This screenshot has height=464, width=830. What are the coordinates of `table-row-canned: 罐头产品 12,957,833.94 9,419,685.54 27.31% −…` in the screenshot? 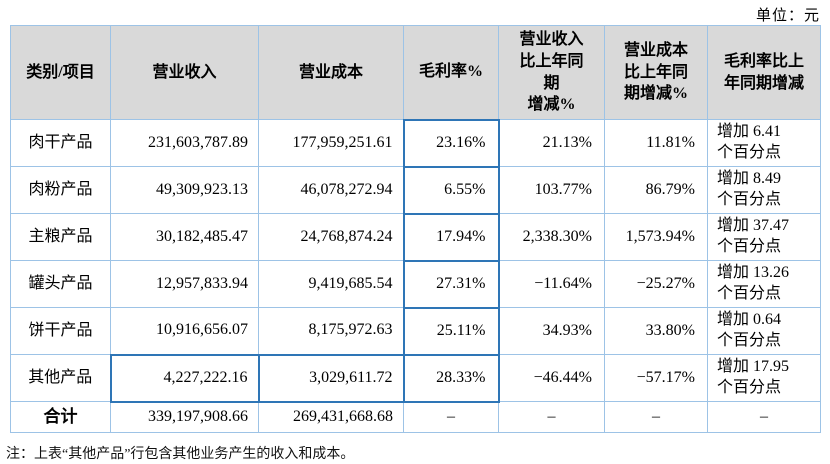 It's located at (415, 284).